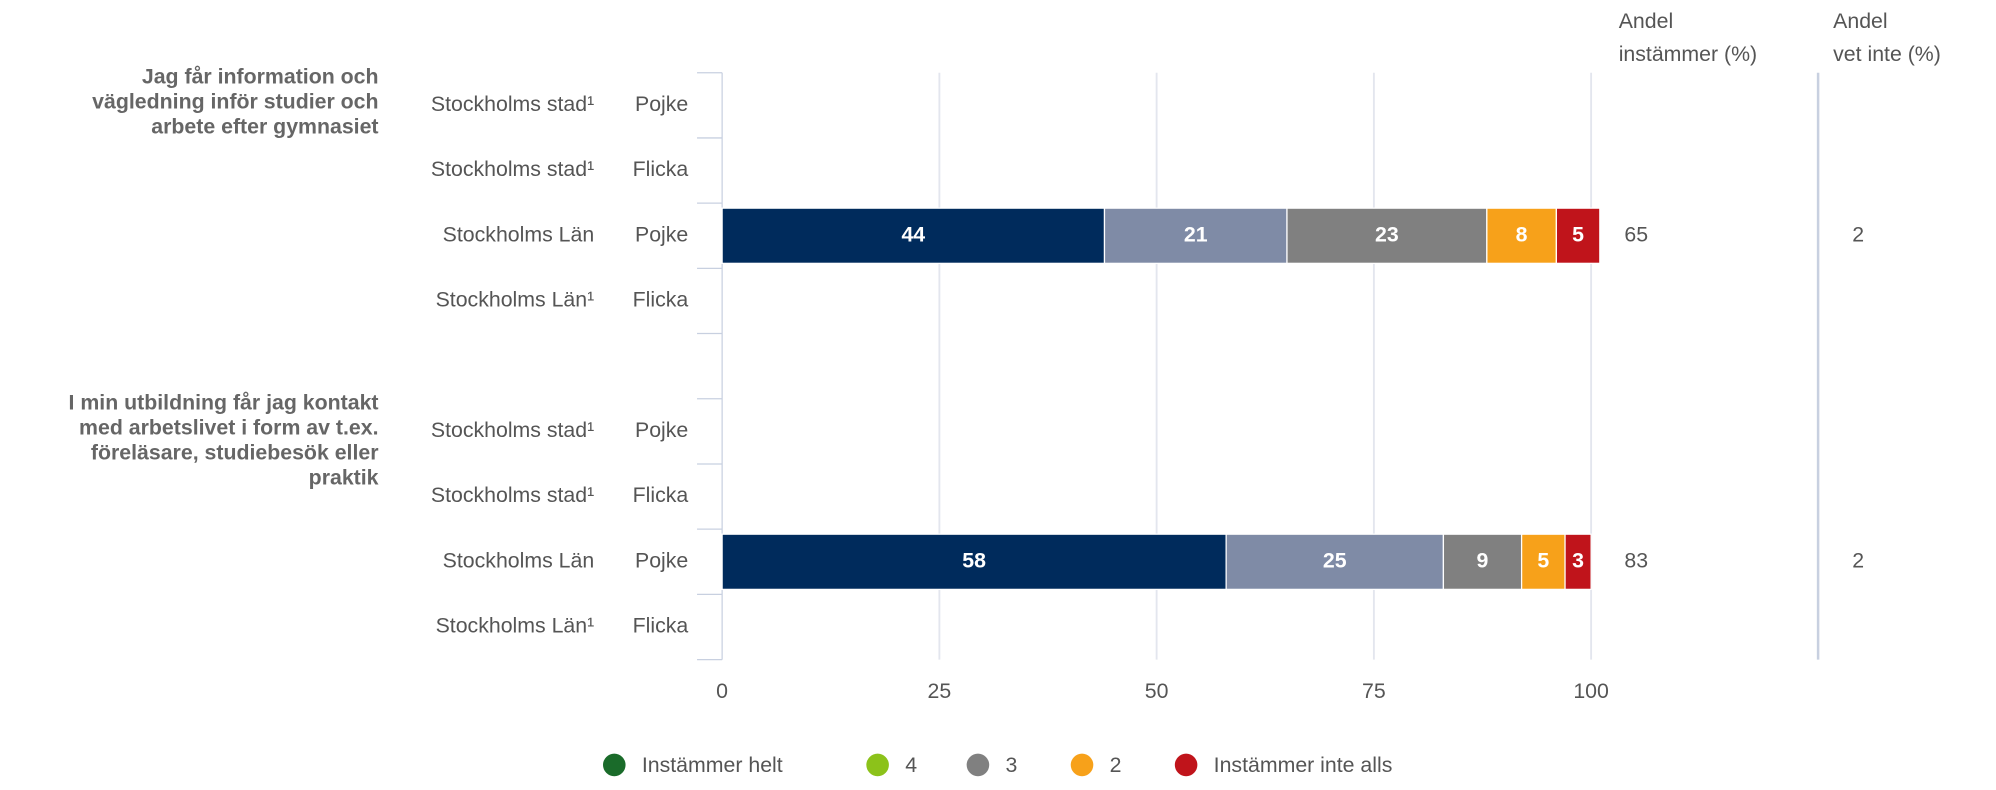  I want to click on bar-label: 8, so click(1522, 234).